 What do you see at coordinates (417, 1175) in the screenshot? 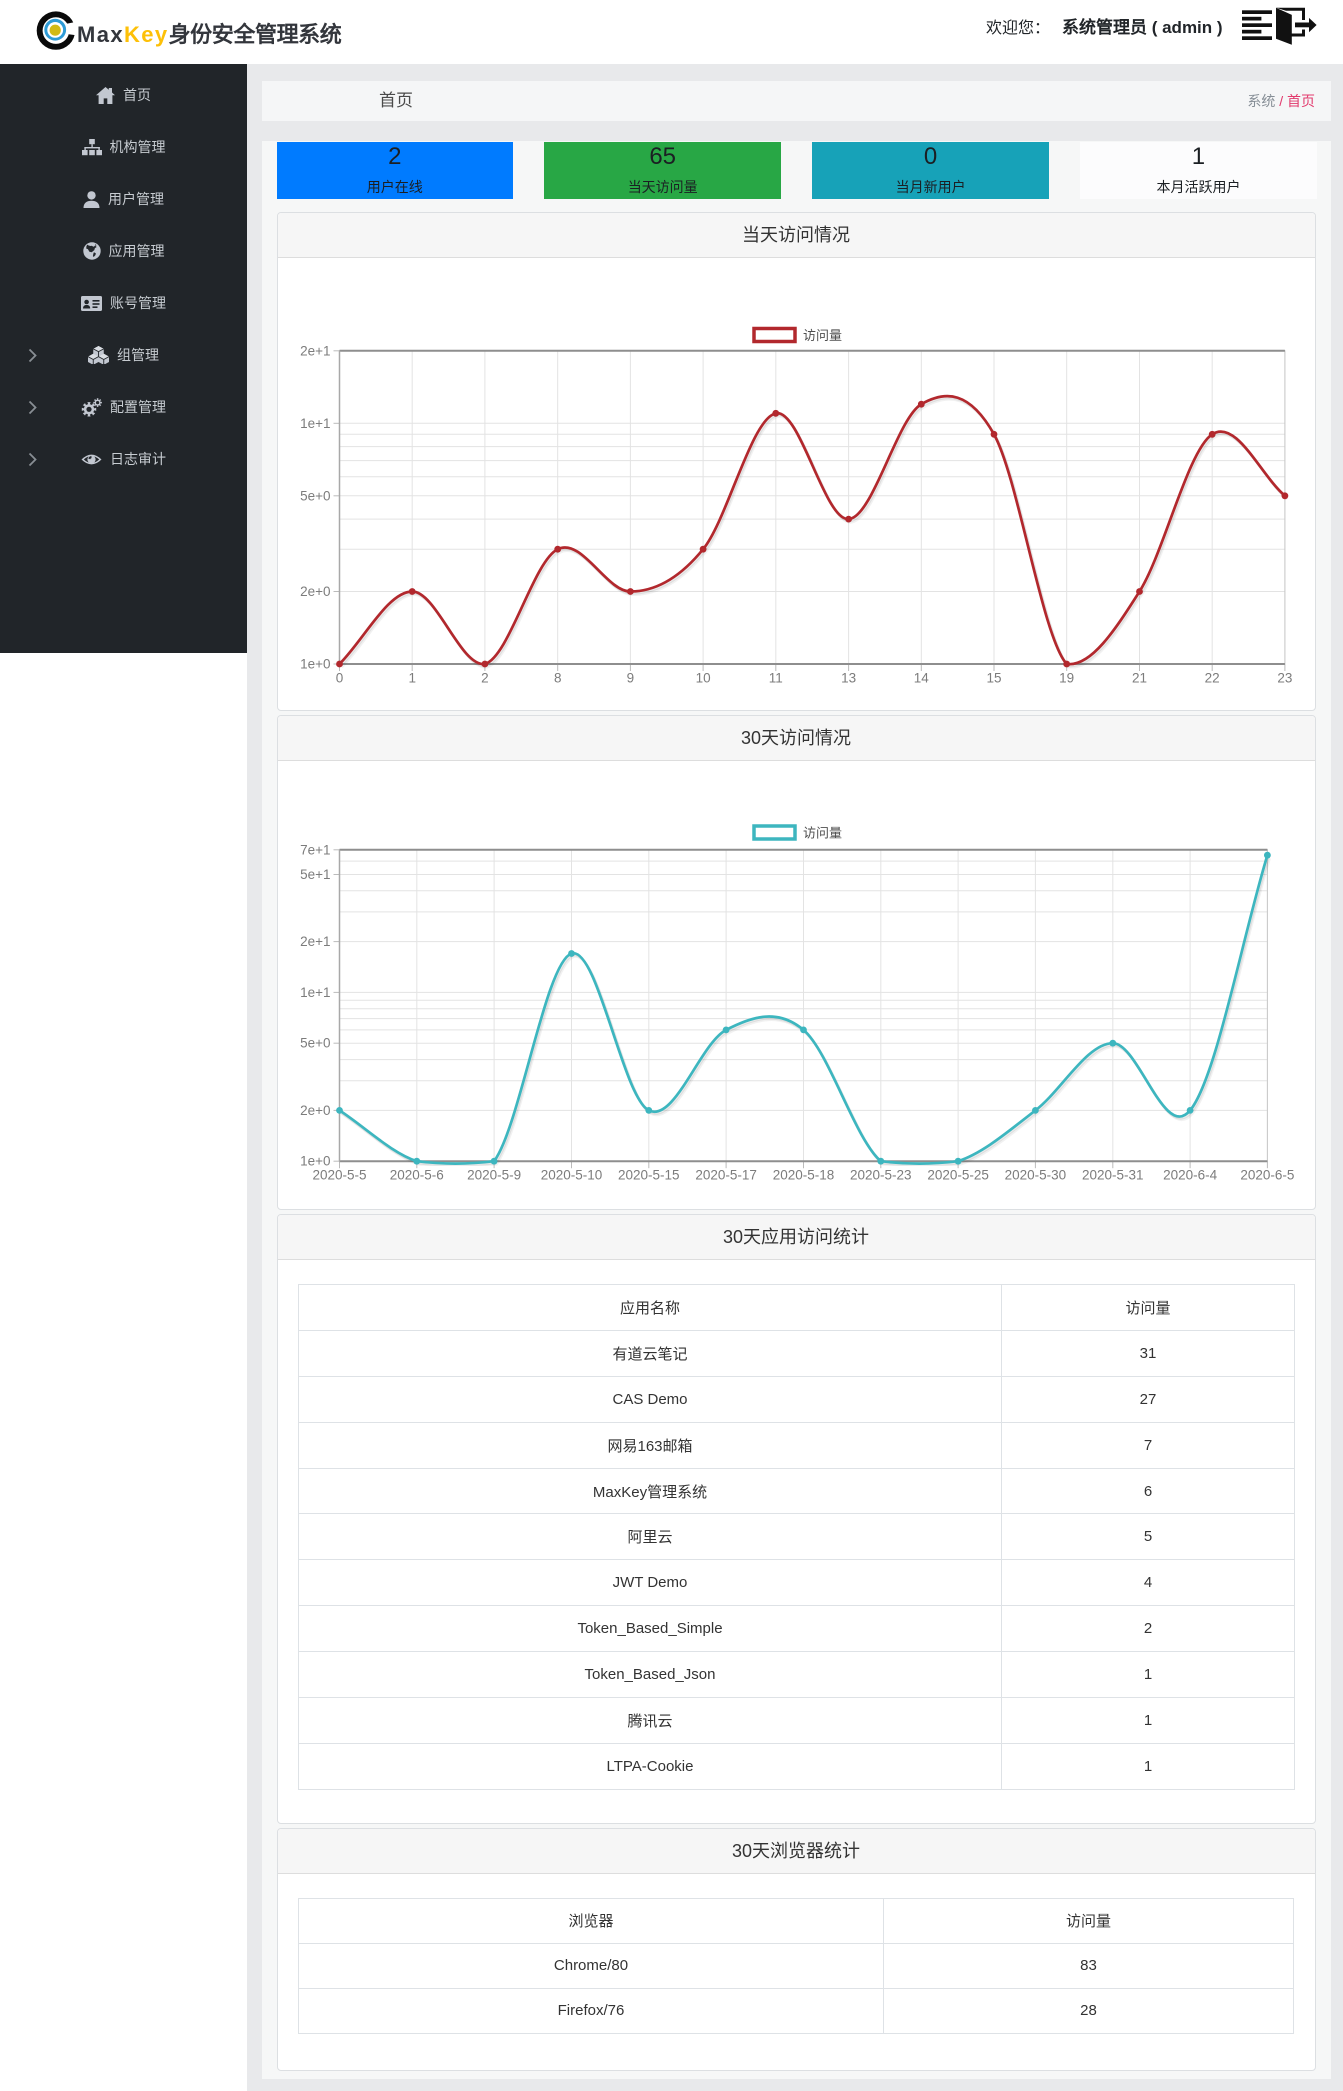
I see `svg-text: 2020-5-6` at bounding box center [417, 1175].